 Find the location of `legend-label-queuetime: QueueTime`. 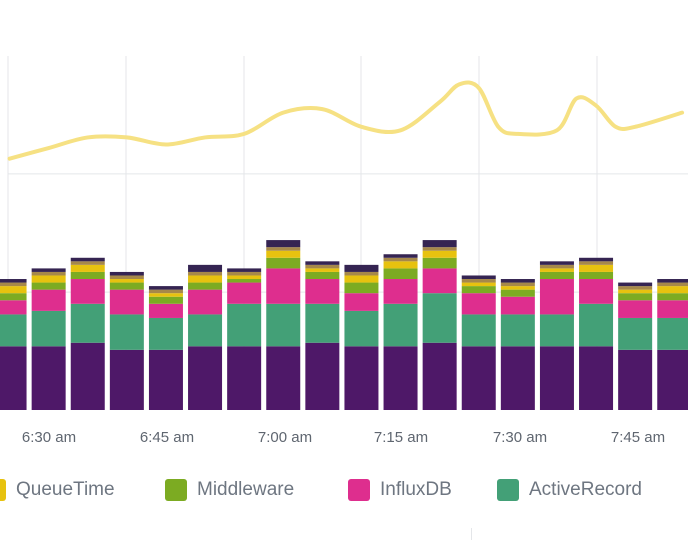

legend-label-queuetime: QueueTime is located at coordinates (65, 489).